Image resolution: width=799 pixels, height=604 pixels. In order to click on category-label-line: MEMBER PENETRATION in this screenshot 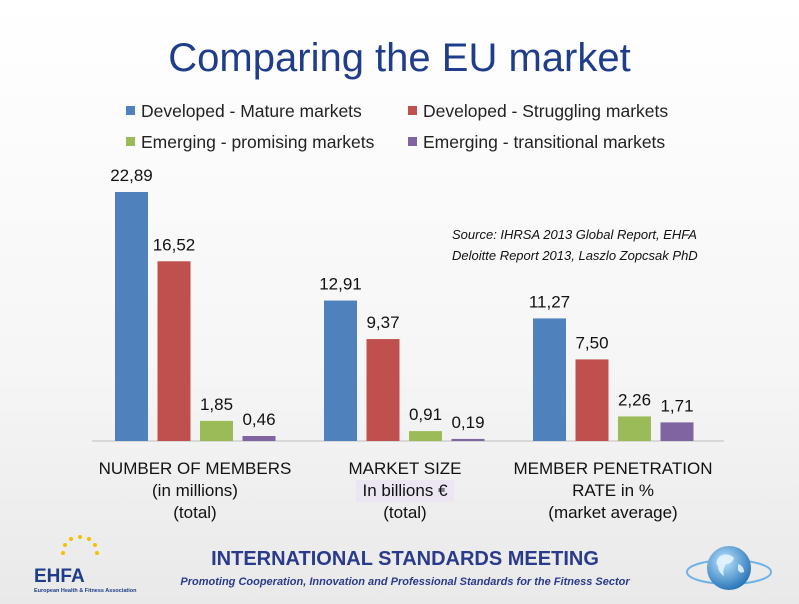, I will do `click(613, 468)`.